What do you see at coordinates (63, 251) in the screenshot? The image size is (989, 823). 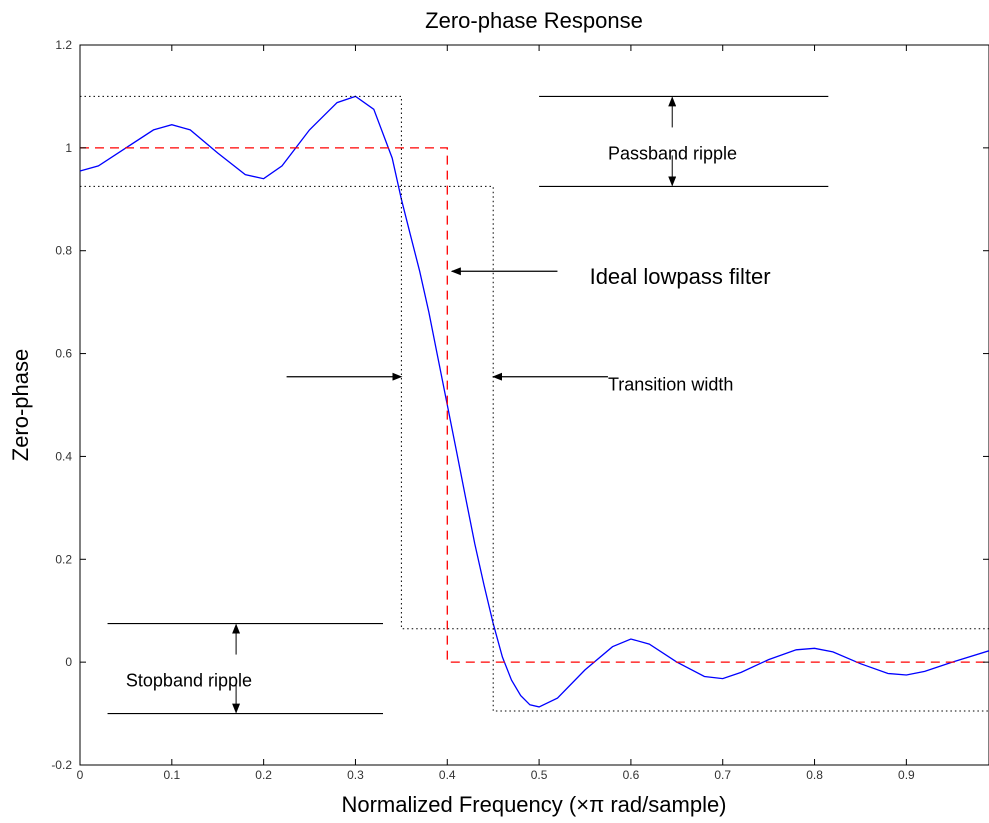 I see `y-tick-label: 0.8` at bounding box center [63, 251].